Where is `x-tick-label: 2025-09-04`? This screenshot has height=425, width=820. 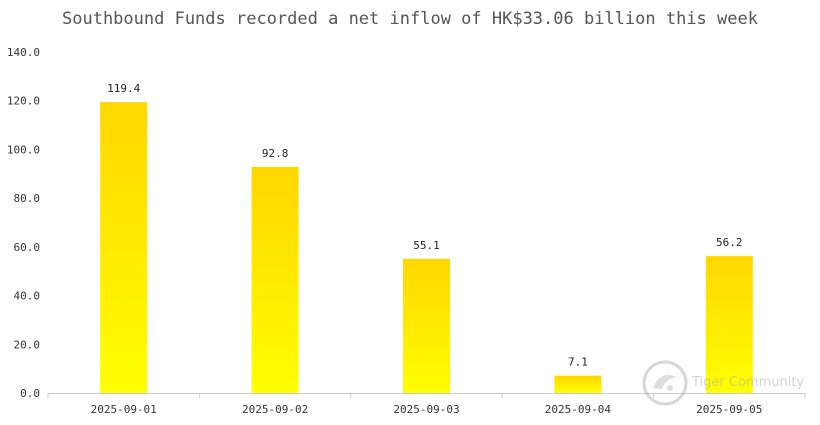 x-tick-label: 2025-09-04 is located at coordinates (578, 409).